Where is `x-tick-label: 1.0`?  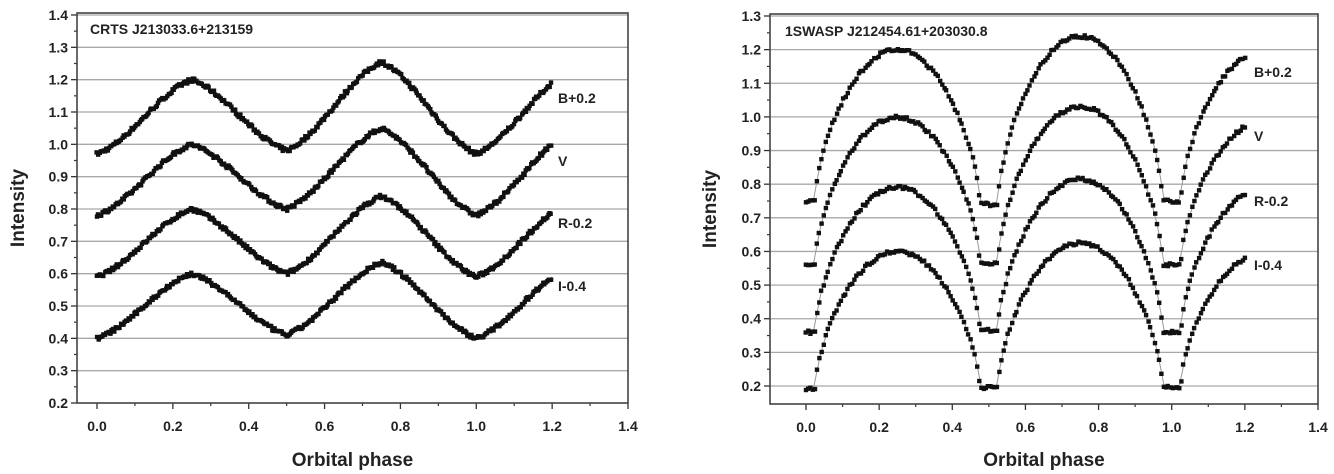 x-tick-label: 1.0 is located at coordinates (477, 426).